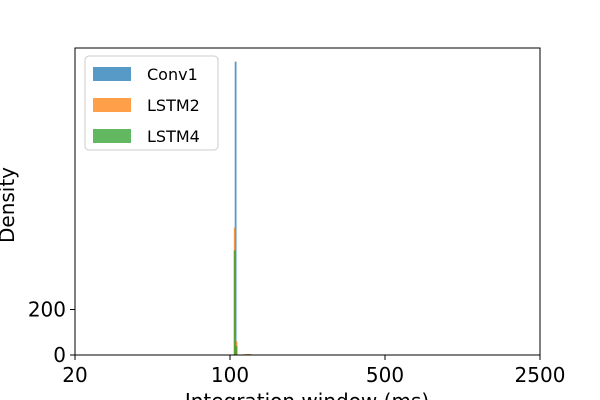  What do you see at coordinates (112, 105) in the screenshot?
I see `legend-swatch-lstm2` at bounding box center [112, 105].